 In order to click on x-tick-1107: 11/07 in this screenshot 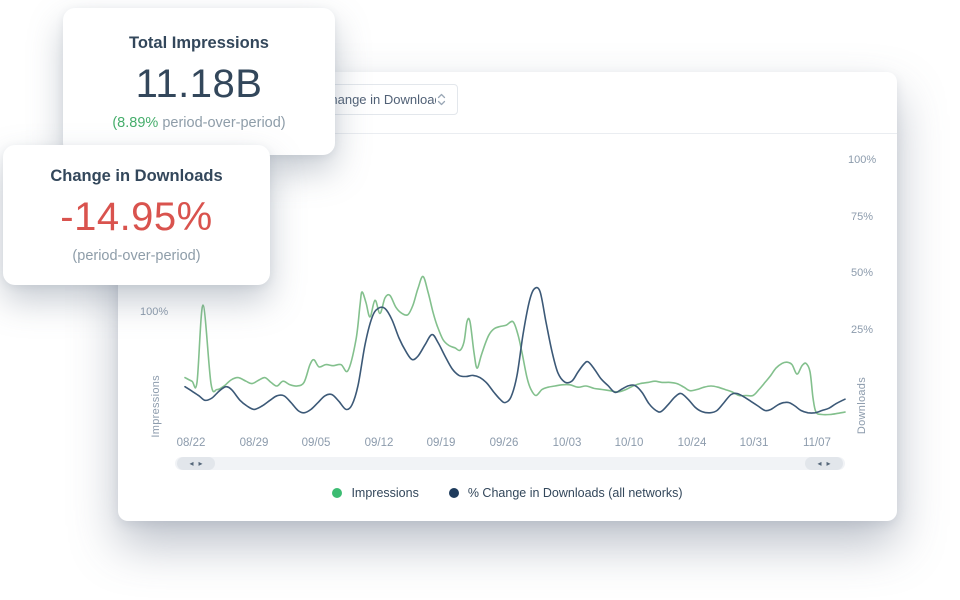, I will do `click(817, 443)`.